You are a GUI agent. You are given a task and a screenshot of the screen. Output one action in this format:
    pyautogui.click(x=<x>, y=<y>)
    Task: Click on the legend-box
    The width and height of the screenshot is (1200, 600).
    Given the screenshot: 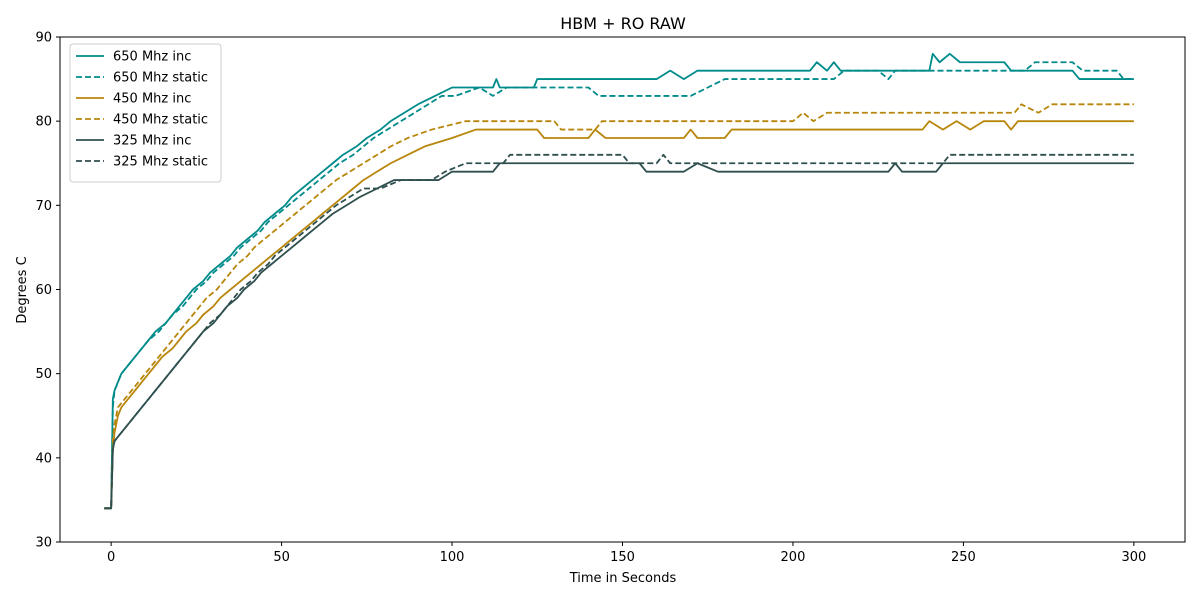 What is the action you would take?
    pyautogui.click(x=145, y=113)
    